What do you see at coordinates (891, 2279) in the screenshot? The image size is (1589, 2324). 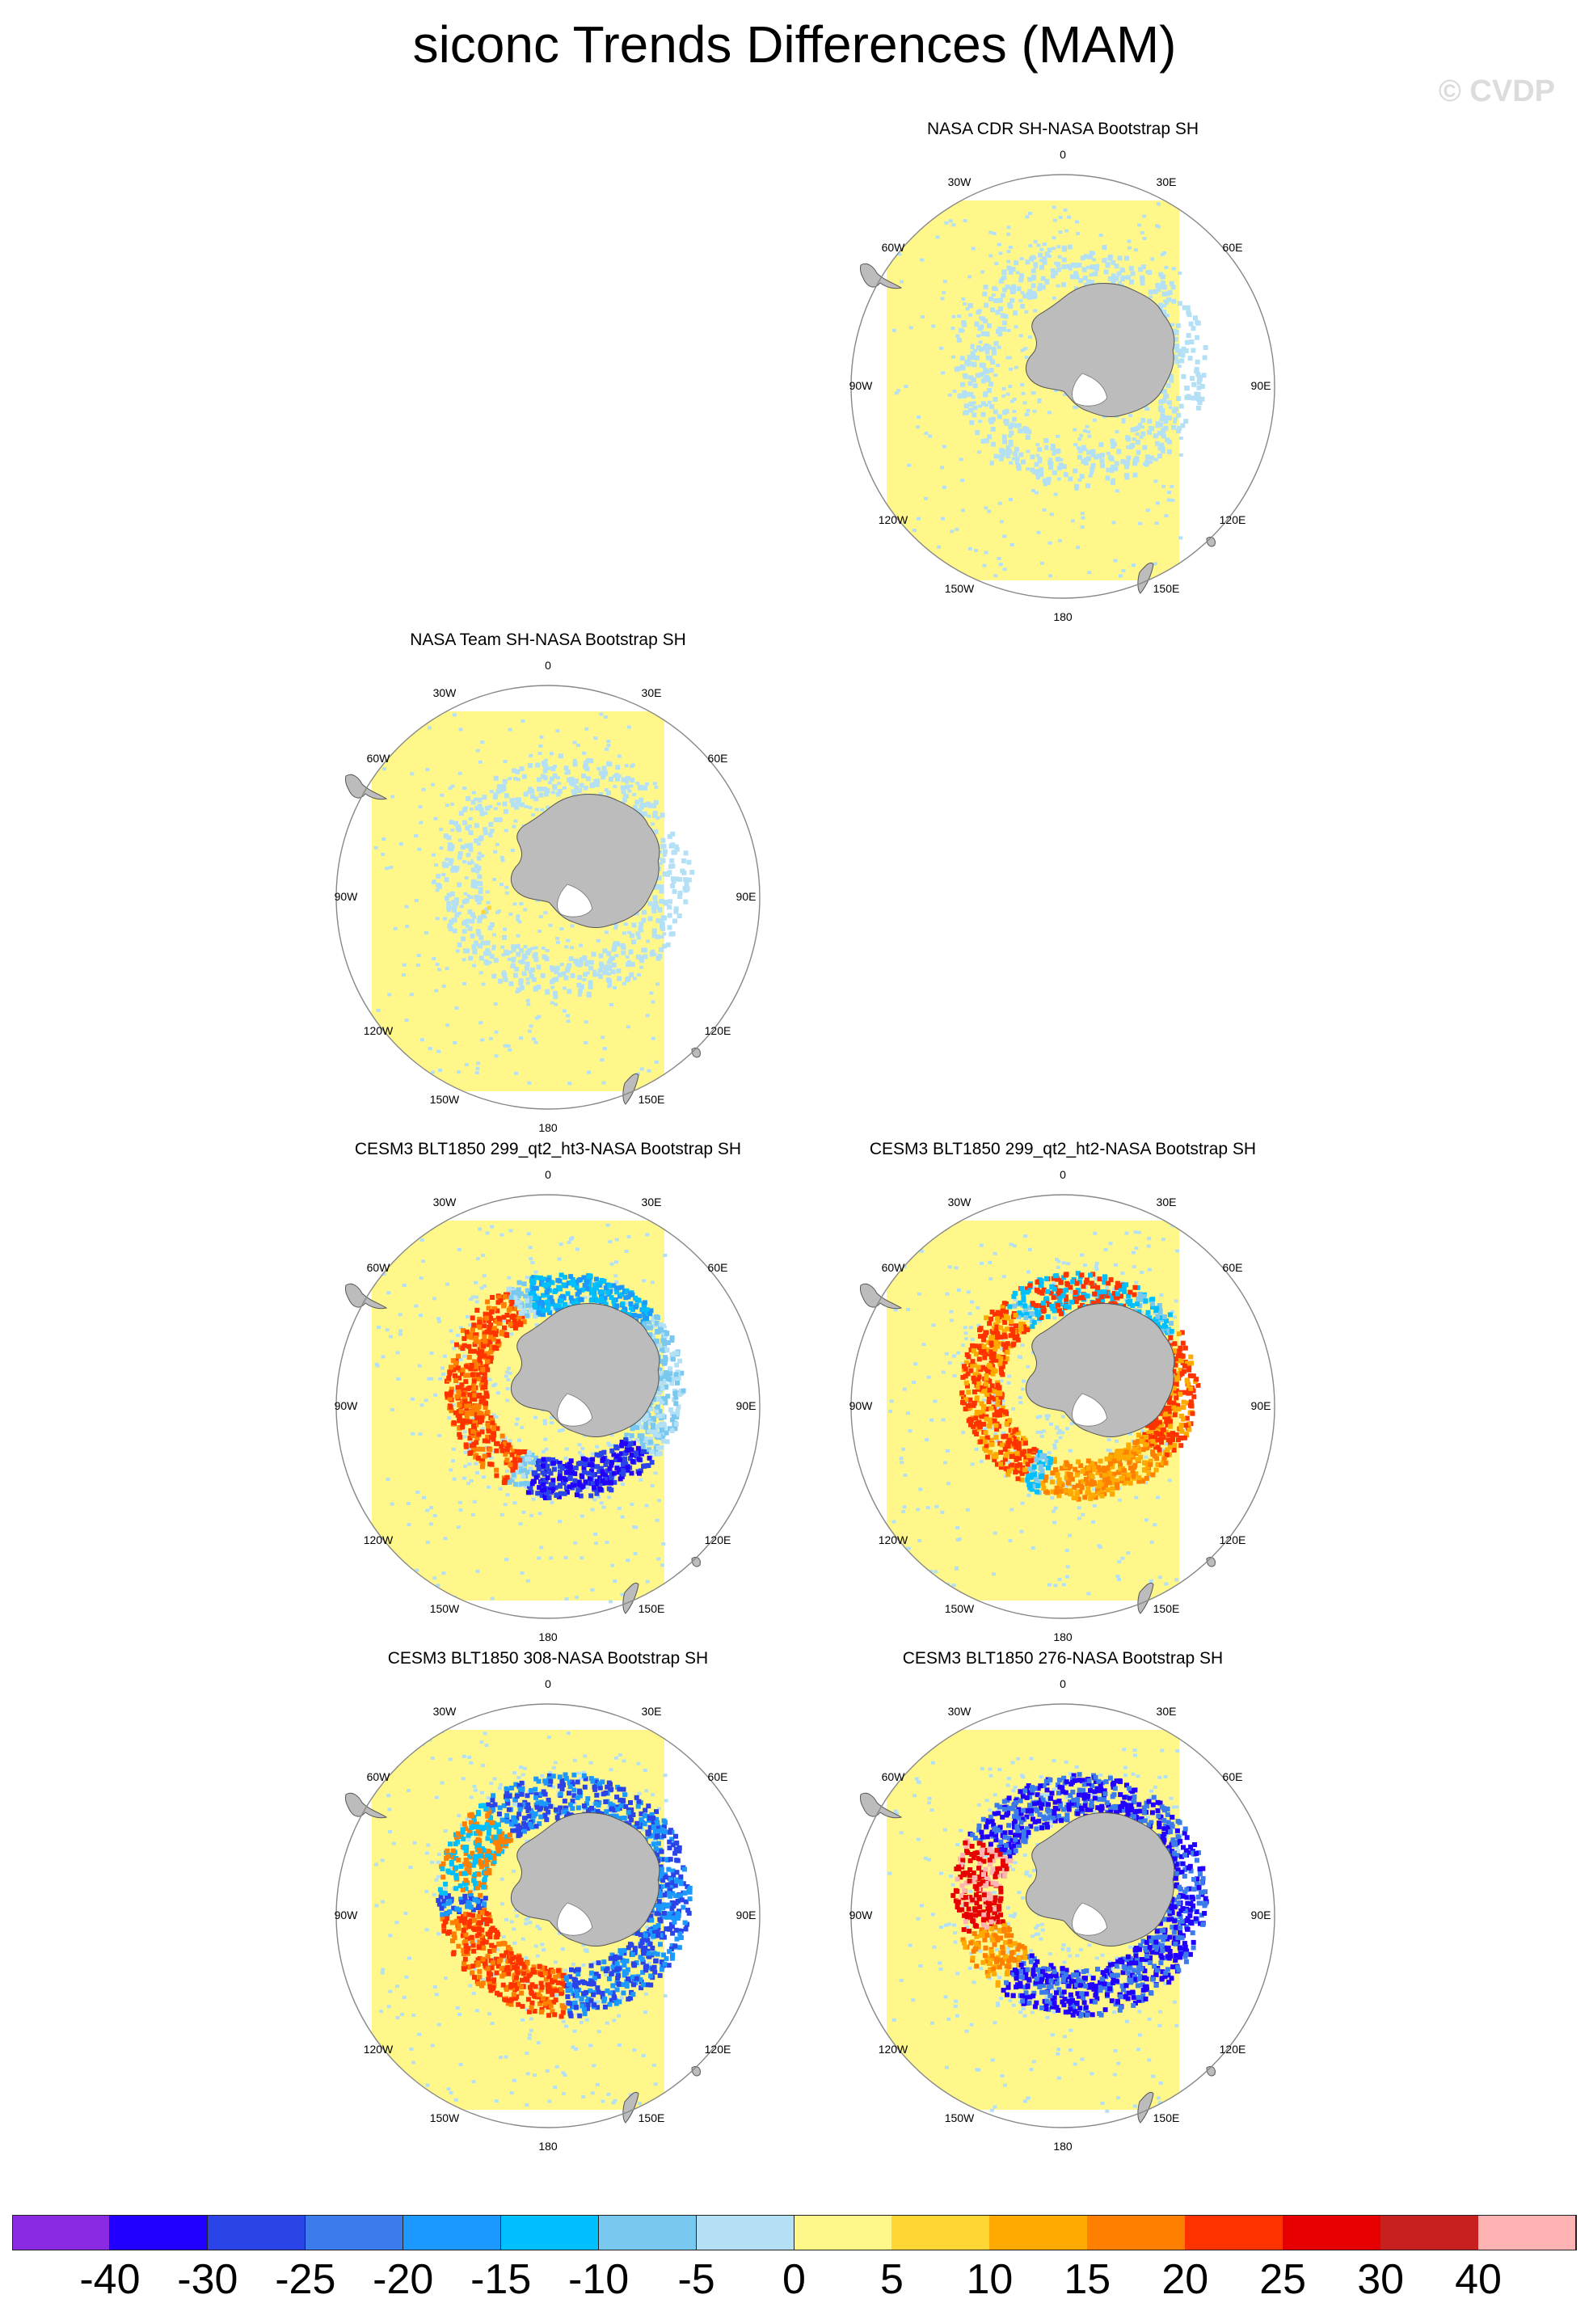 I see `colorbar-tick-label: 5` at bounding box center [891, 2279].